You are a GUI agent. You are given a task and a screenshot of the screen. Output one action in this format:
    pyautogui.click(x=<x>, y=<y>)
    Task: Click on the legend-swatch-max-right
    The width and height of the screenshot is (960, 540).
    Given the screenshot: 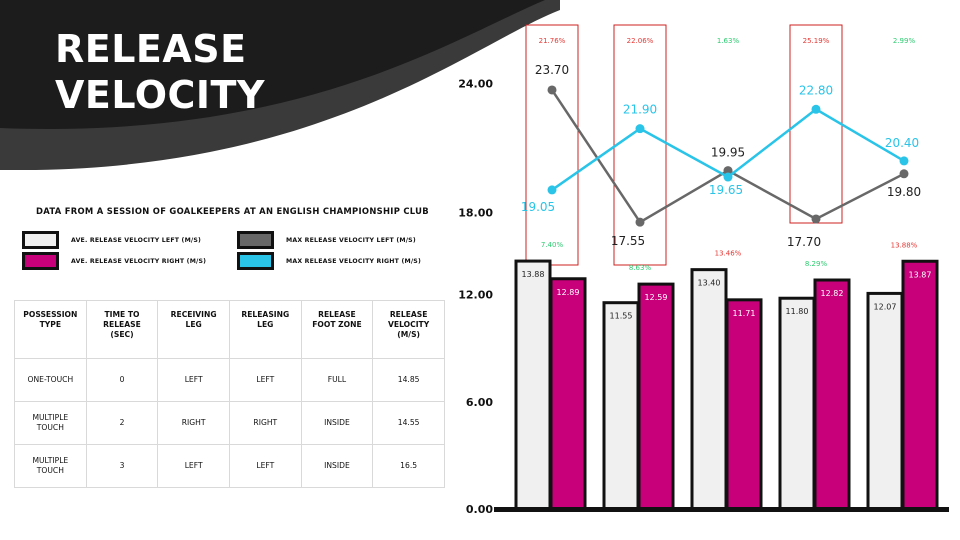 What is the action you would take?
    pyautogui.click(x=255, y=261)
    